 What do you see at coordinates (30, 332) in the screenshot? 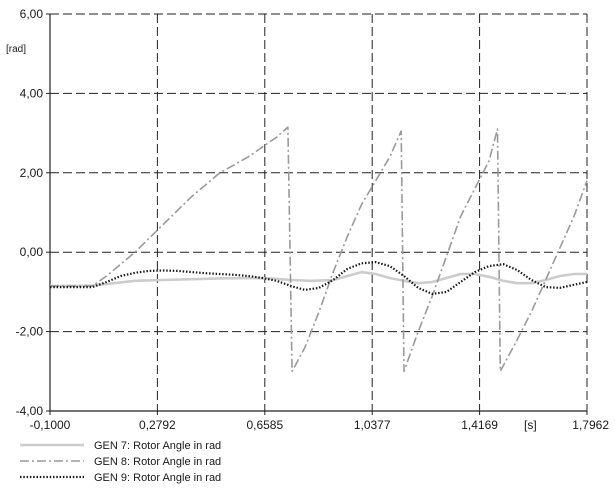
I see `y-tick-label: -2,00` at bounding box center [30, 332].